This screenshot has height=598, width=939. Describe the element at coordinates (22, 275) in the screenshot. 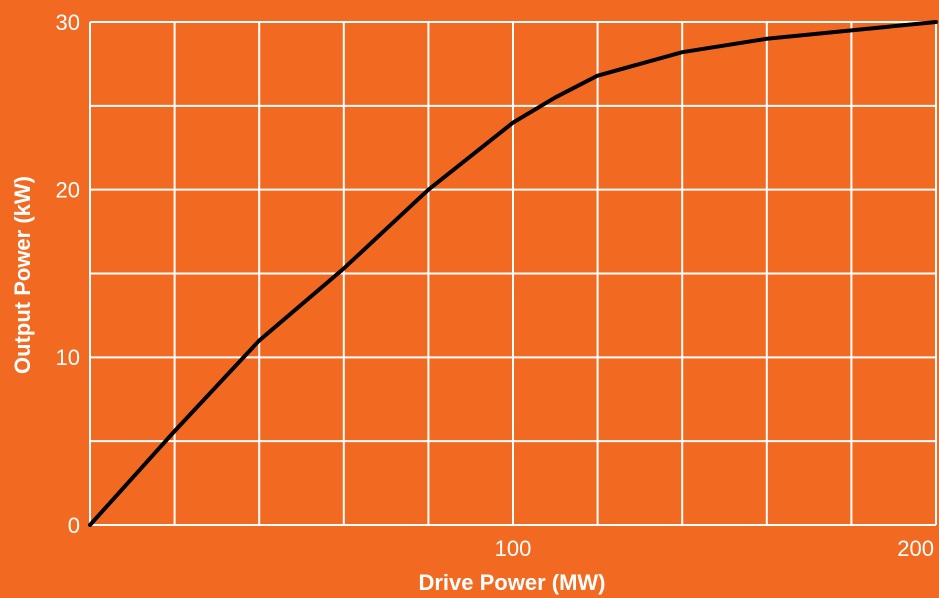

I see `y-axis-title: Output Power (kW)` at that location.